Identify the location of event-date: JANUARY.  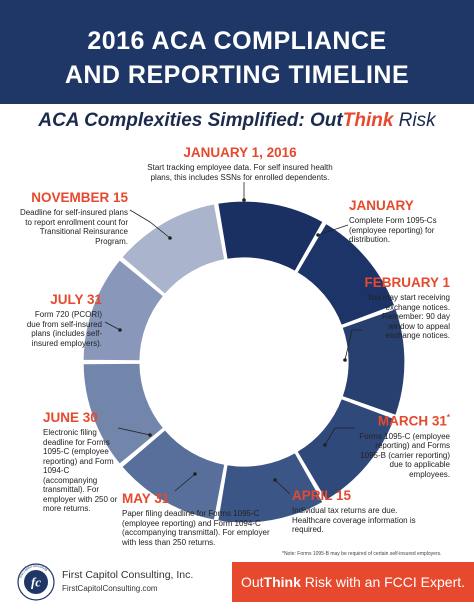
(381, 205).